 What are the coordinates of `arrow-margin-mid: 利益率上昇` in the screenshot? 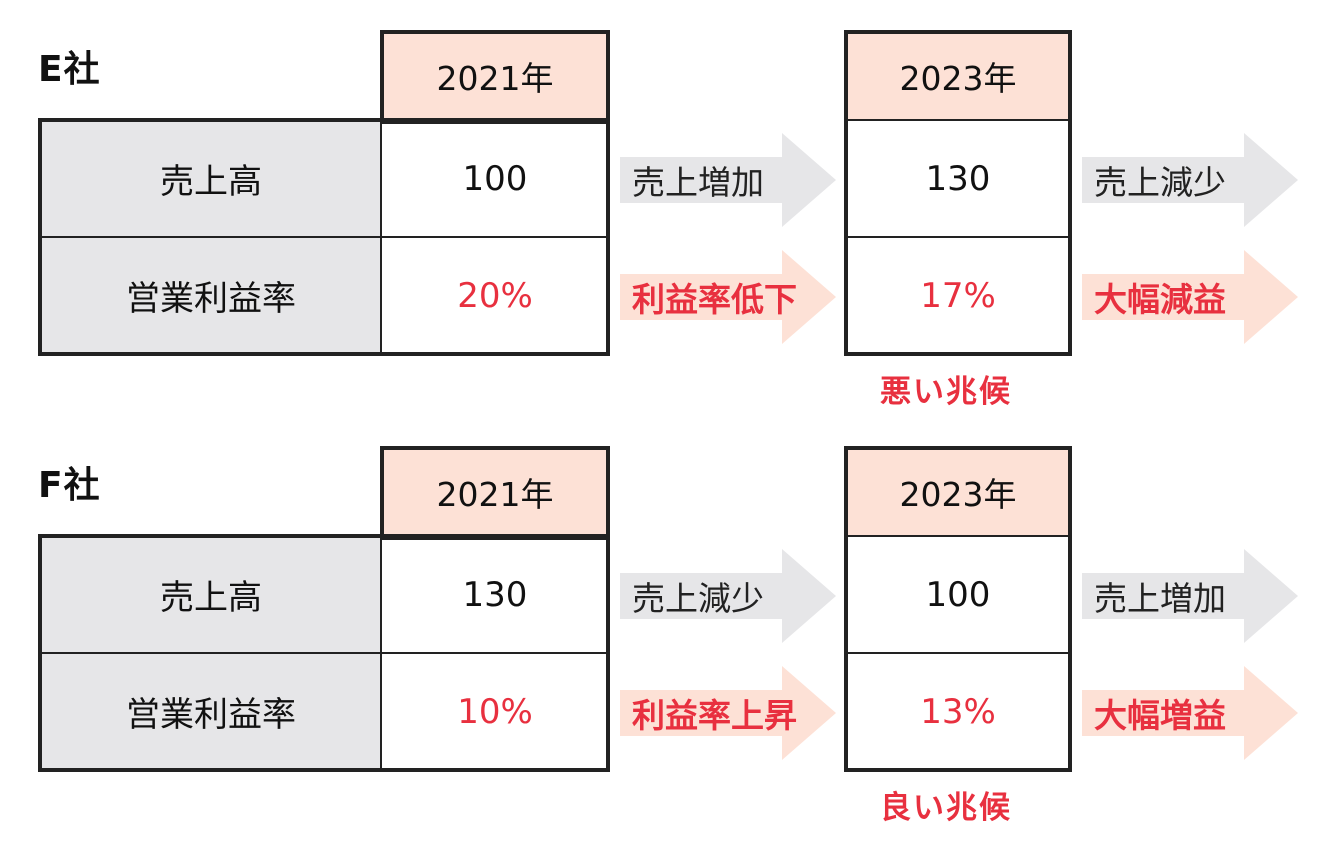 It's located at (728, 713).